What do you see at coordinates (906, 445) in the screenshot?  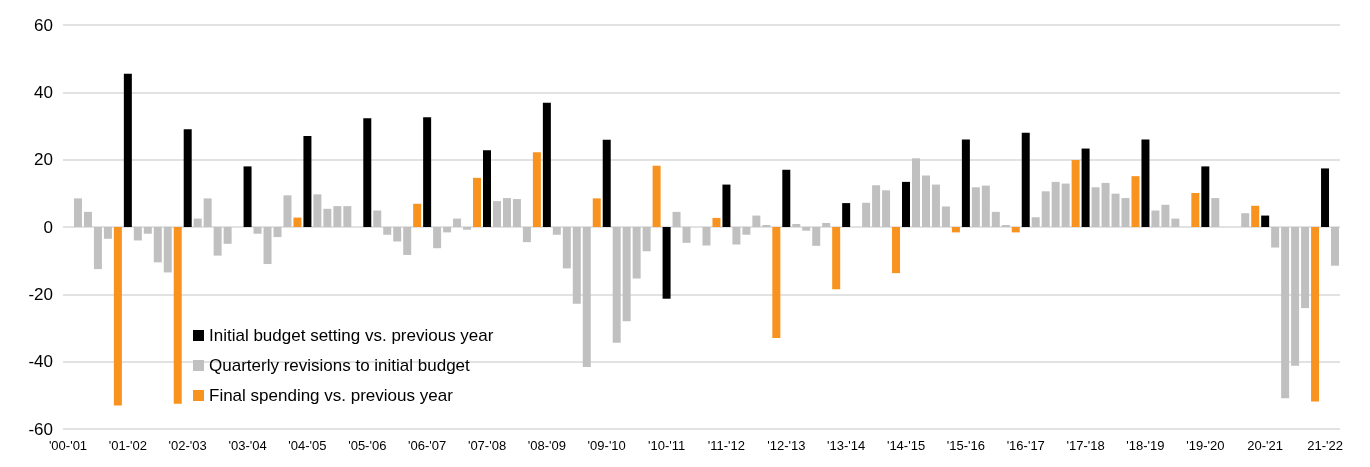 I see `x-tick-label: '14-'15` at bounding box center [906, 445].